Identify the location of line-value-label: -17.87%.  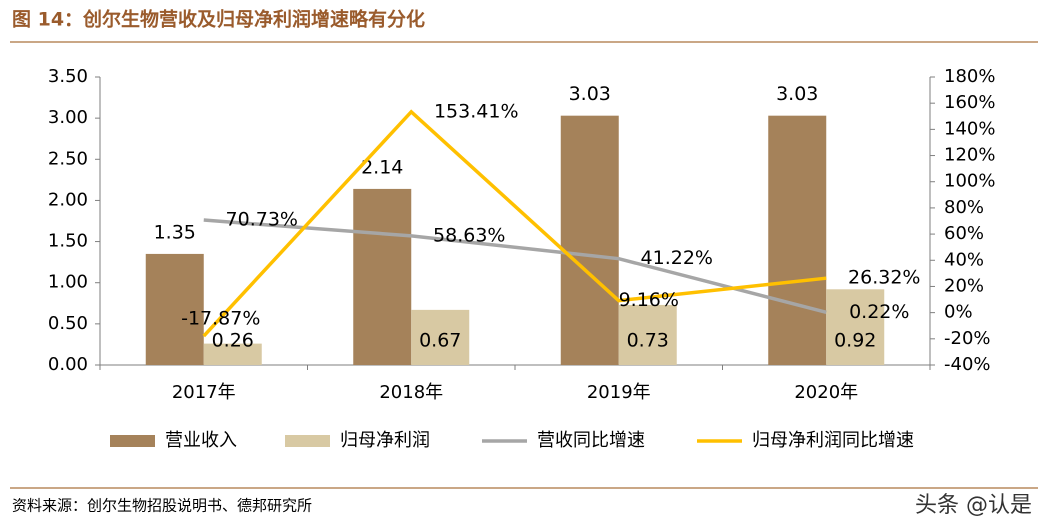
(220, 319).